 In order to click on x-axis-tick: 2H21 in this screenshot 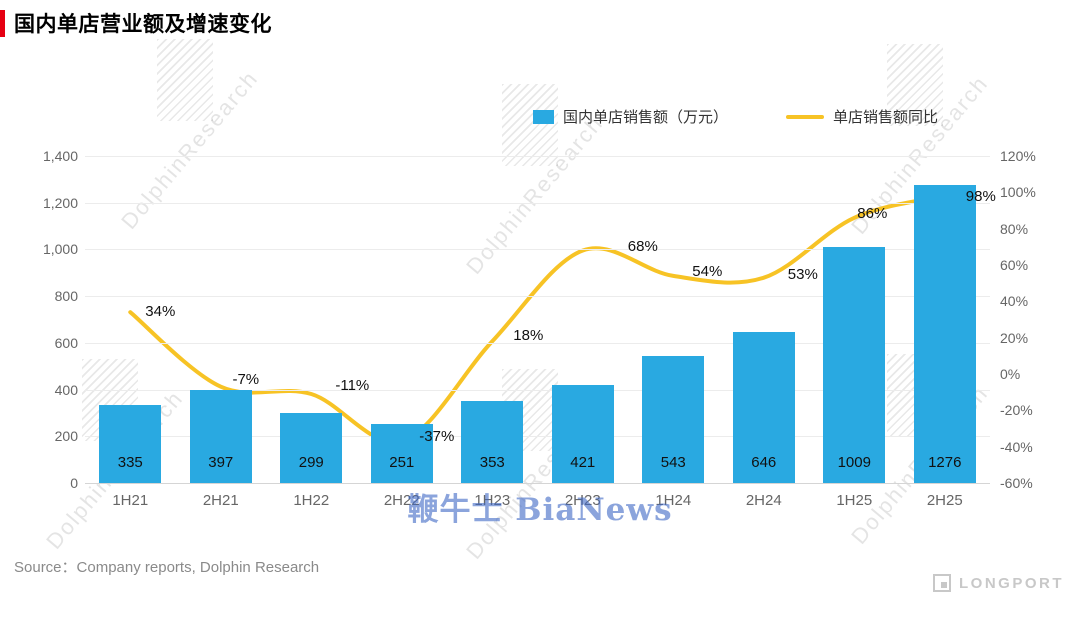, I will do `click(220, 500)`.